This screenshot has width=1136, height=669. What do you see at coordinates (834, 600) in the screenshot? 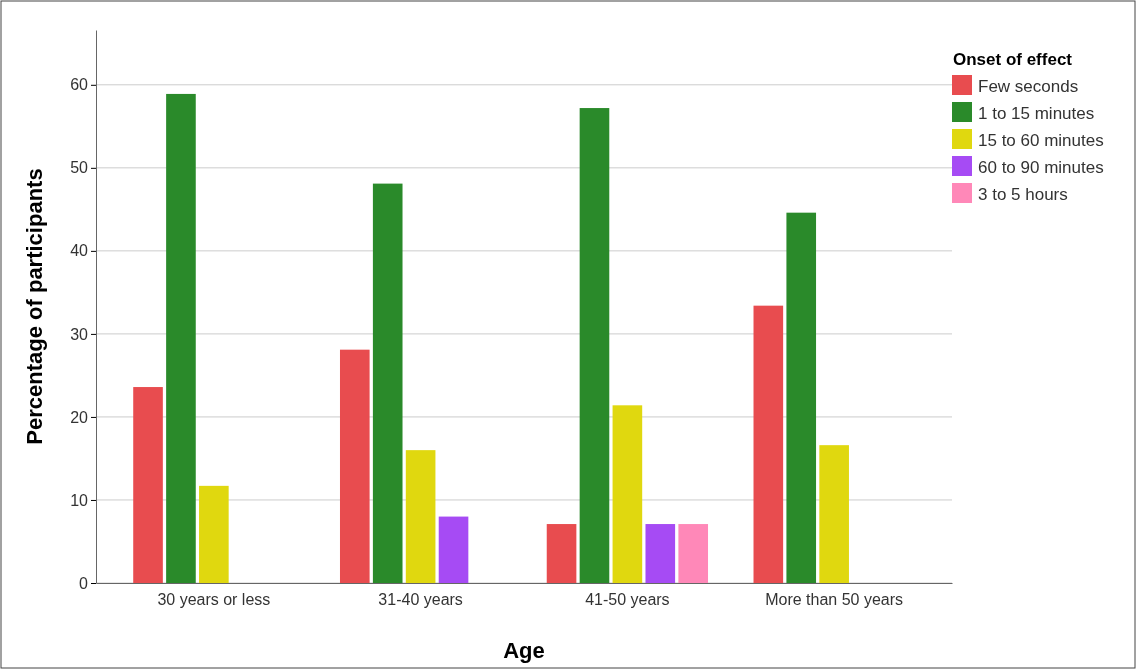
I see `x-tick-label: More than 50 years` at bounding box center [834, 600].